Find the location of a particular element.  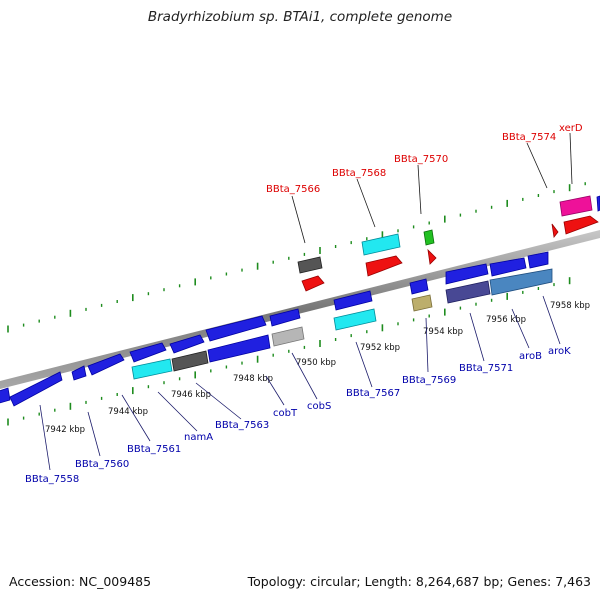

gene-label: BBta_7567 is located at coordinates (373, 393).